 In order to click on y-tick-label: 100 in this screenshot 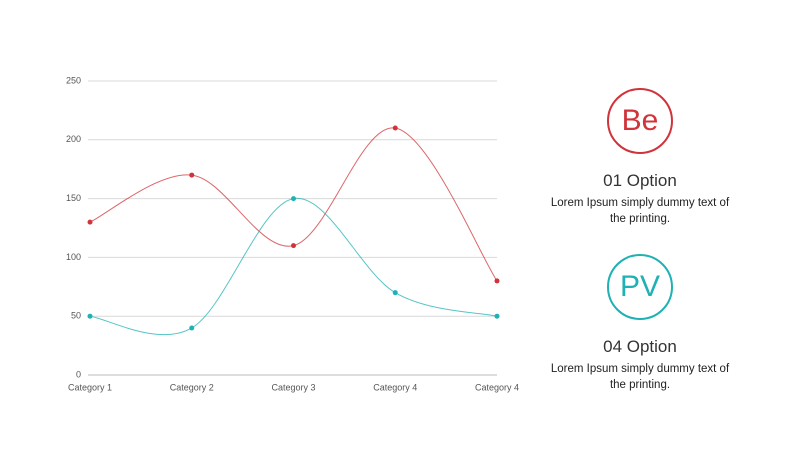, I will do `click(73, 257)`.